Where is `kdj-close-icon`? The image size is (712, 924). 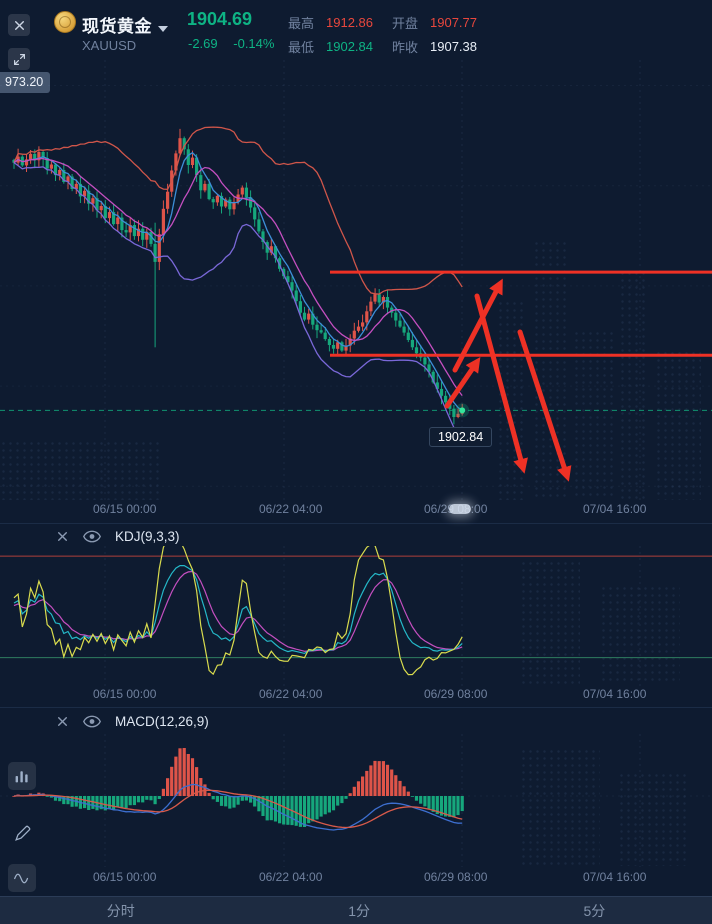
kdj-close-icon is located at coordinates (62, 536).